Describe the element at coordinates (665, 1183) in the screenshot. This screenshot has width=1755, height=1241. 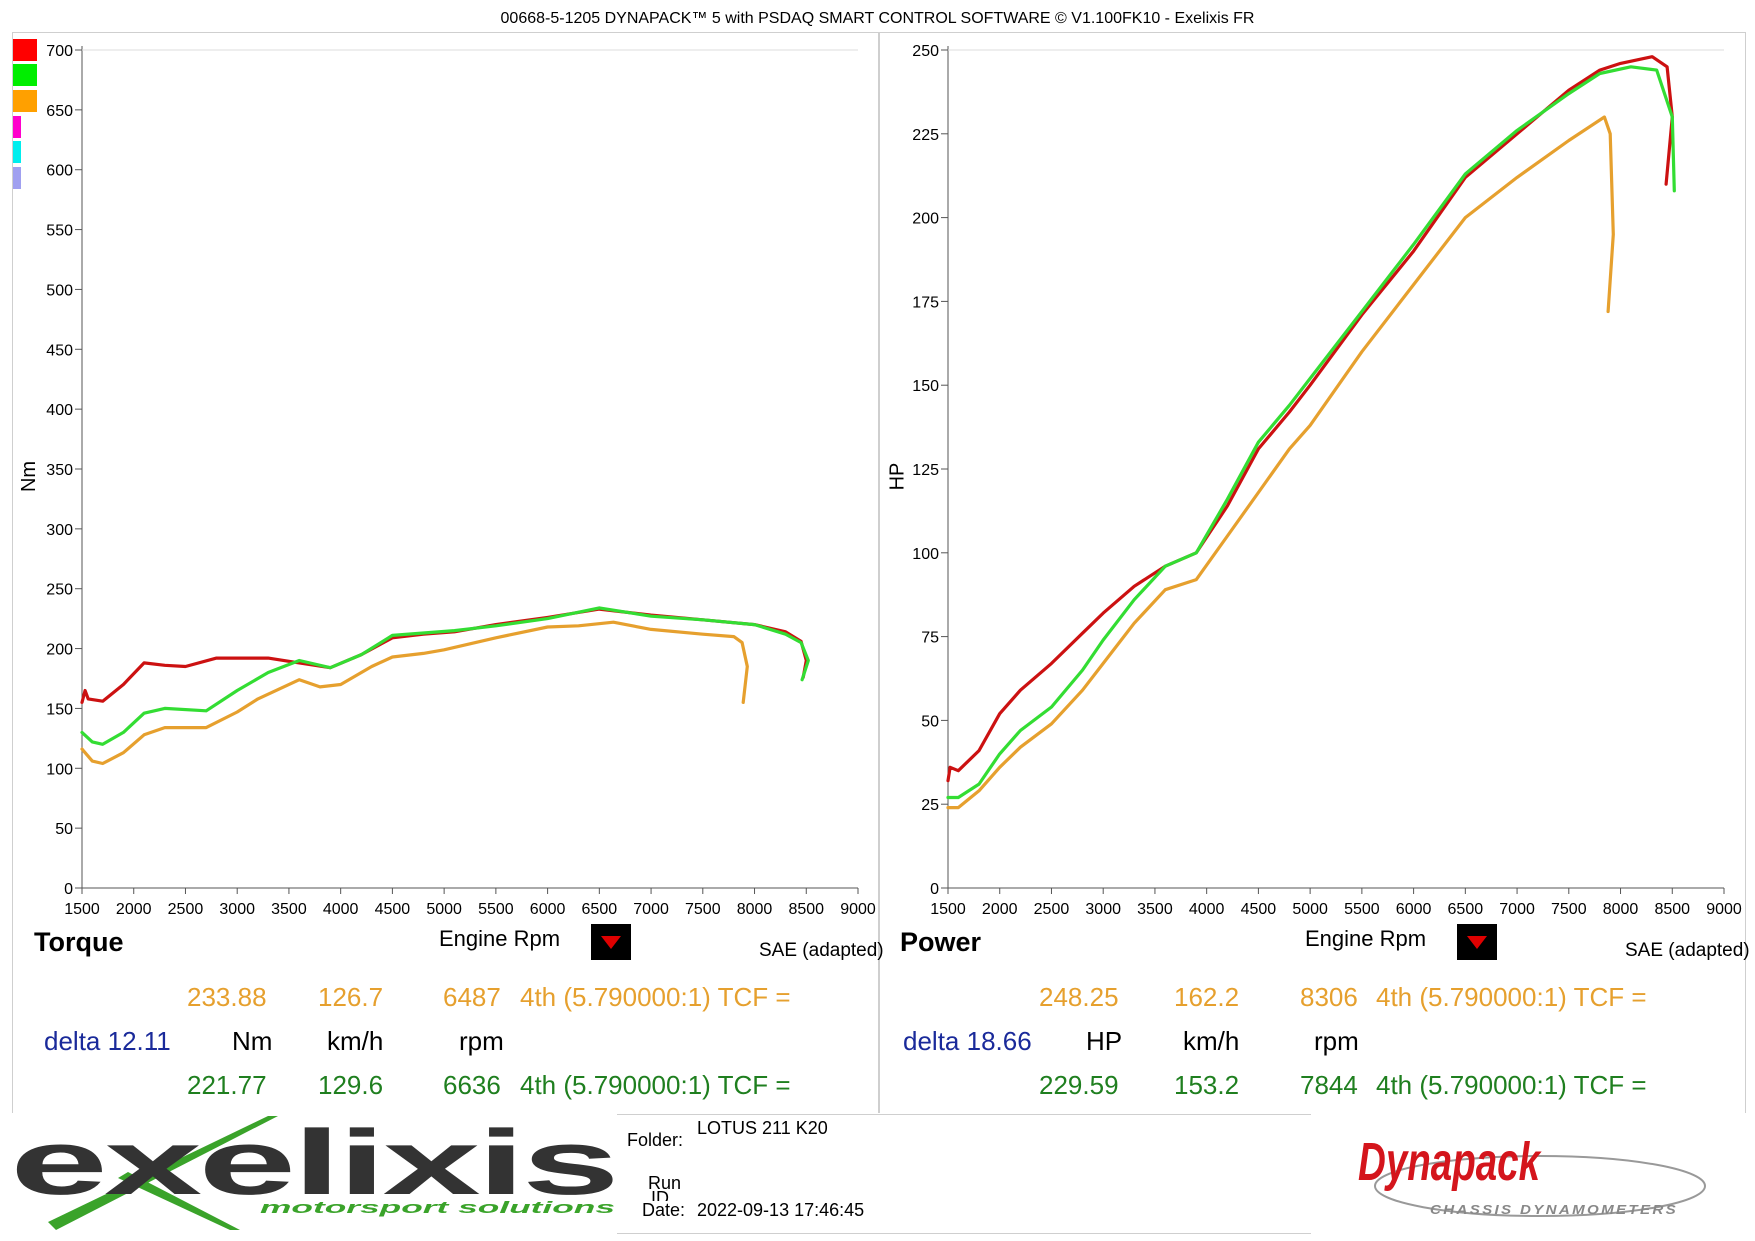
I see `run-label: Run` at that location.